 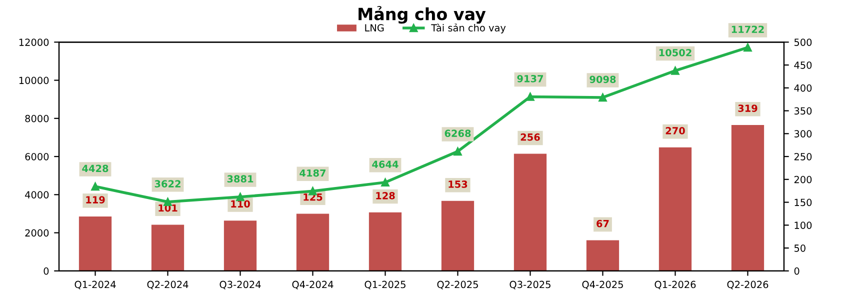 What do you see at coordinates (385, 164) in the screenshot?
I see `data-label: 4644` at bounding box center [385, 164].